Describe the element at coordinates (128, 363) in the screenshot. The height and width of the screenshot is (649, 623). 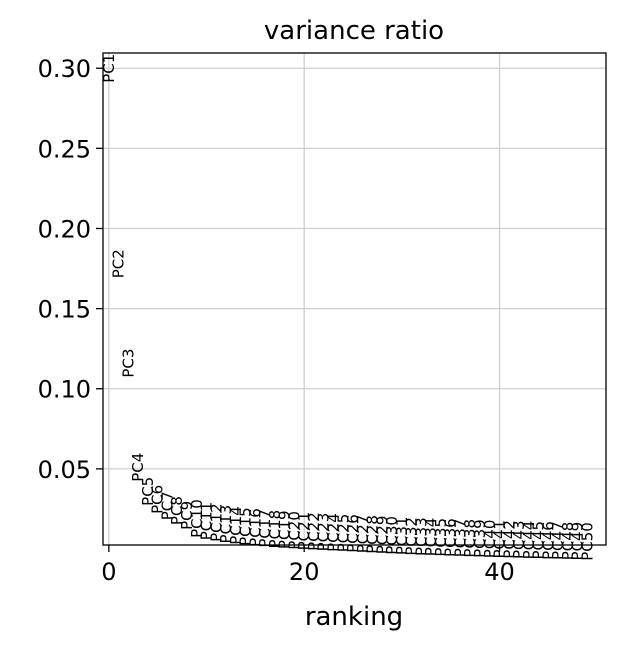
I see `pc-label-point: PC3` at that location.